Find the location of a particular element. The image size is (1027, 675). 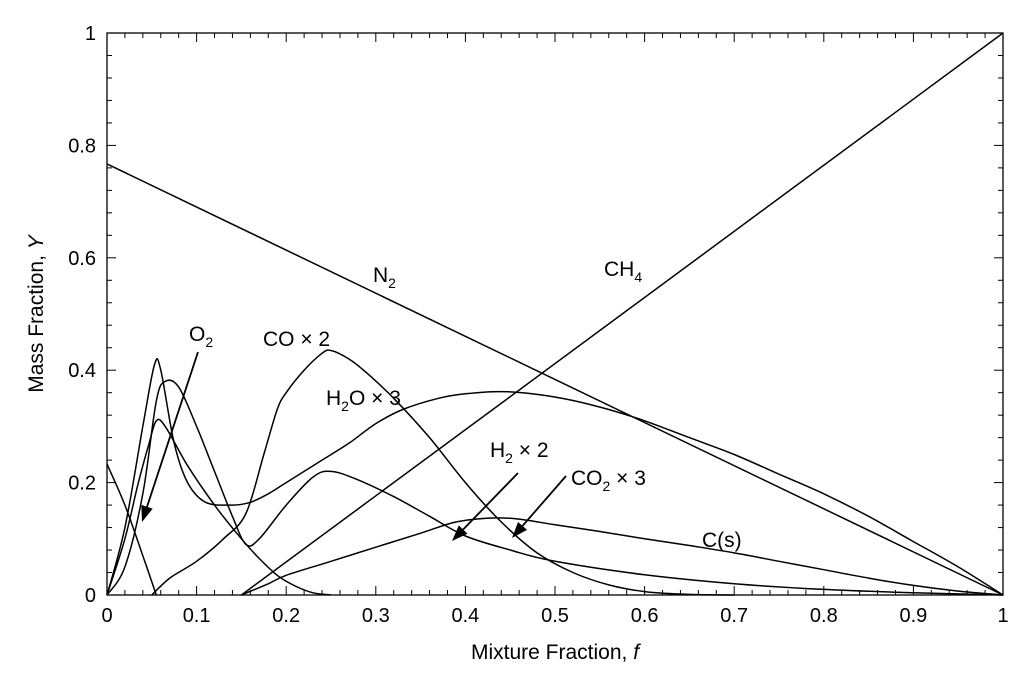

o2-arrow is located at coordinates (170, 436).